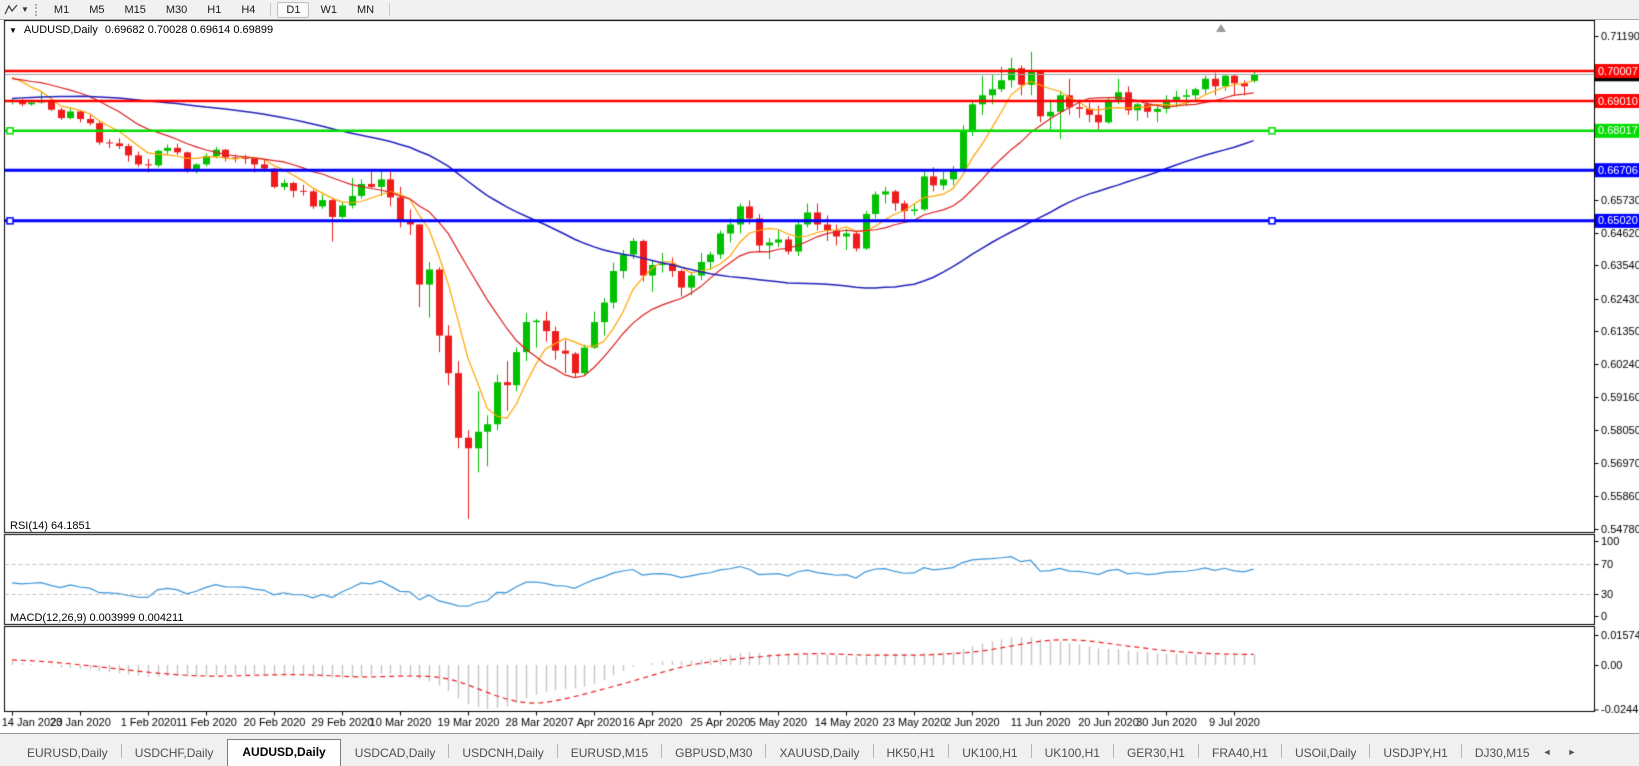 The height and width of the screenshot is (766, 1639). Describe the element at coordinates (25, 9) in the screenshot. I see `chart-tool-dropdown-icon: ▼` at that location.